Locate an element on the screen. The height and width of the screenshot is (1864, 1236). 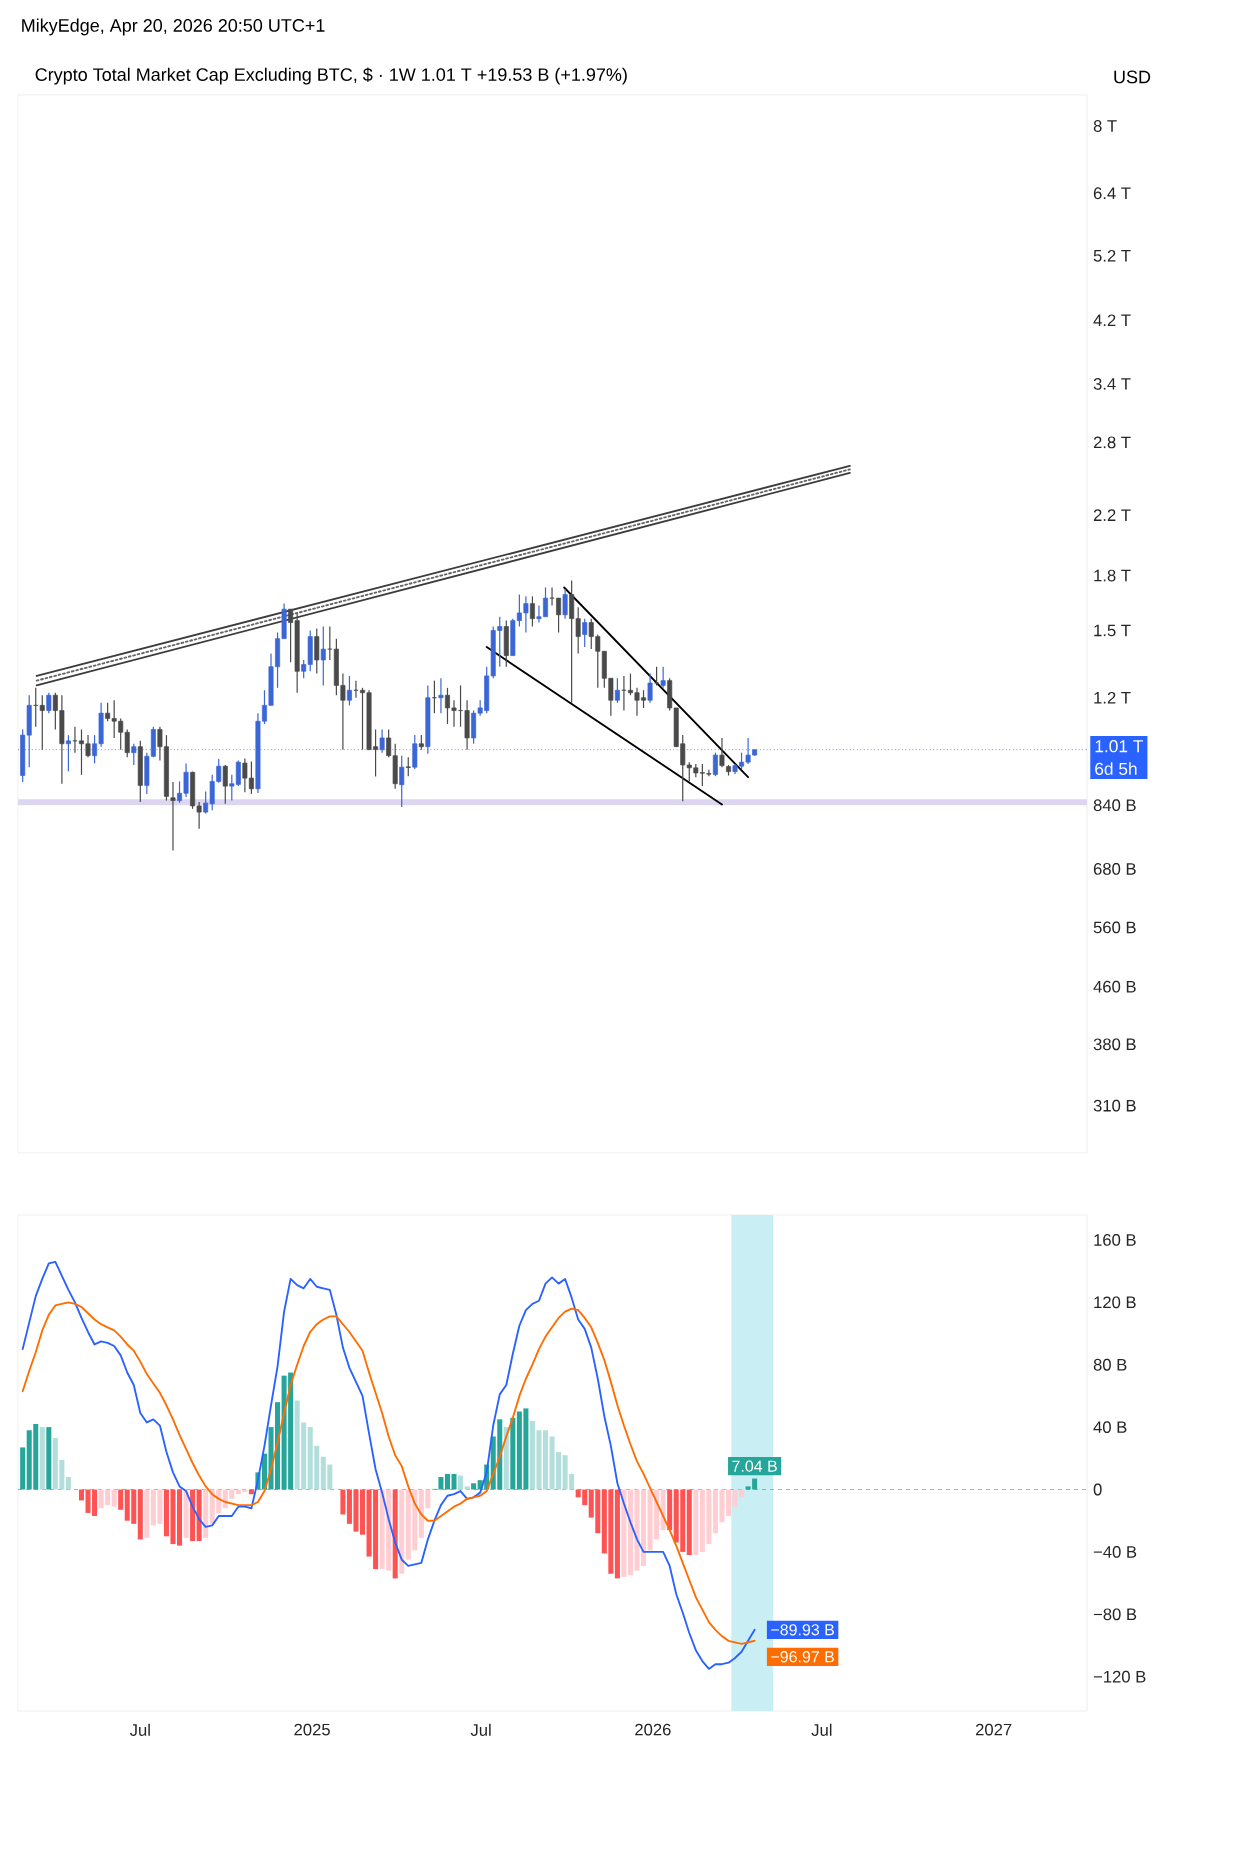
text: 6d 5h is located at coordinates (1116, 768).